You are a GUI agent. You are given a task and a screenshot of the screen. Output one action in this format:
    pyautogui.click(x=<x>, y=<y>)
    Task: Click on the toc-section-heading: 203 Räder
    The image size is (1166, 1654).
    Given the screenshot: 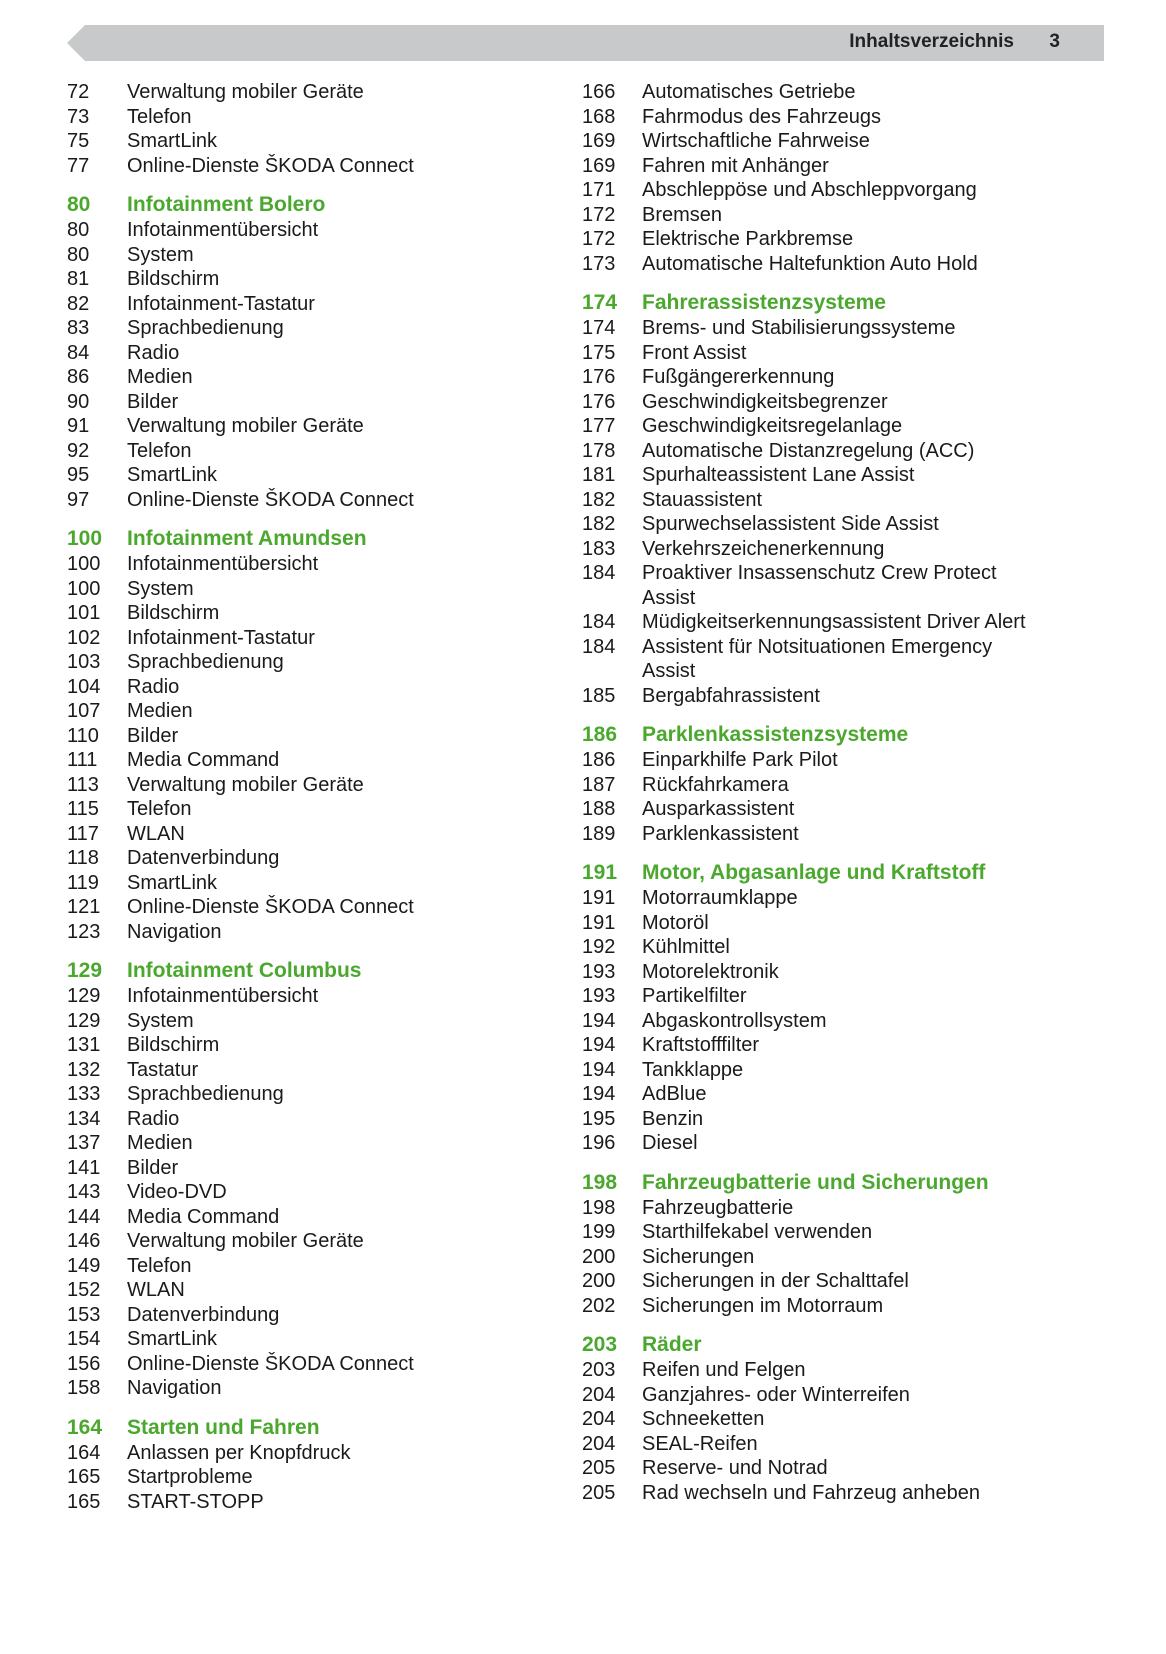 What is the action you would take?
    pyautogui.click(x=812, y=1345)
    